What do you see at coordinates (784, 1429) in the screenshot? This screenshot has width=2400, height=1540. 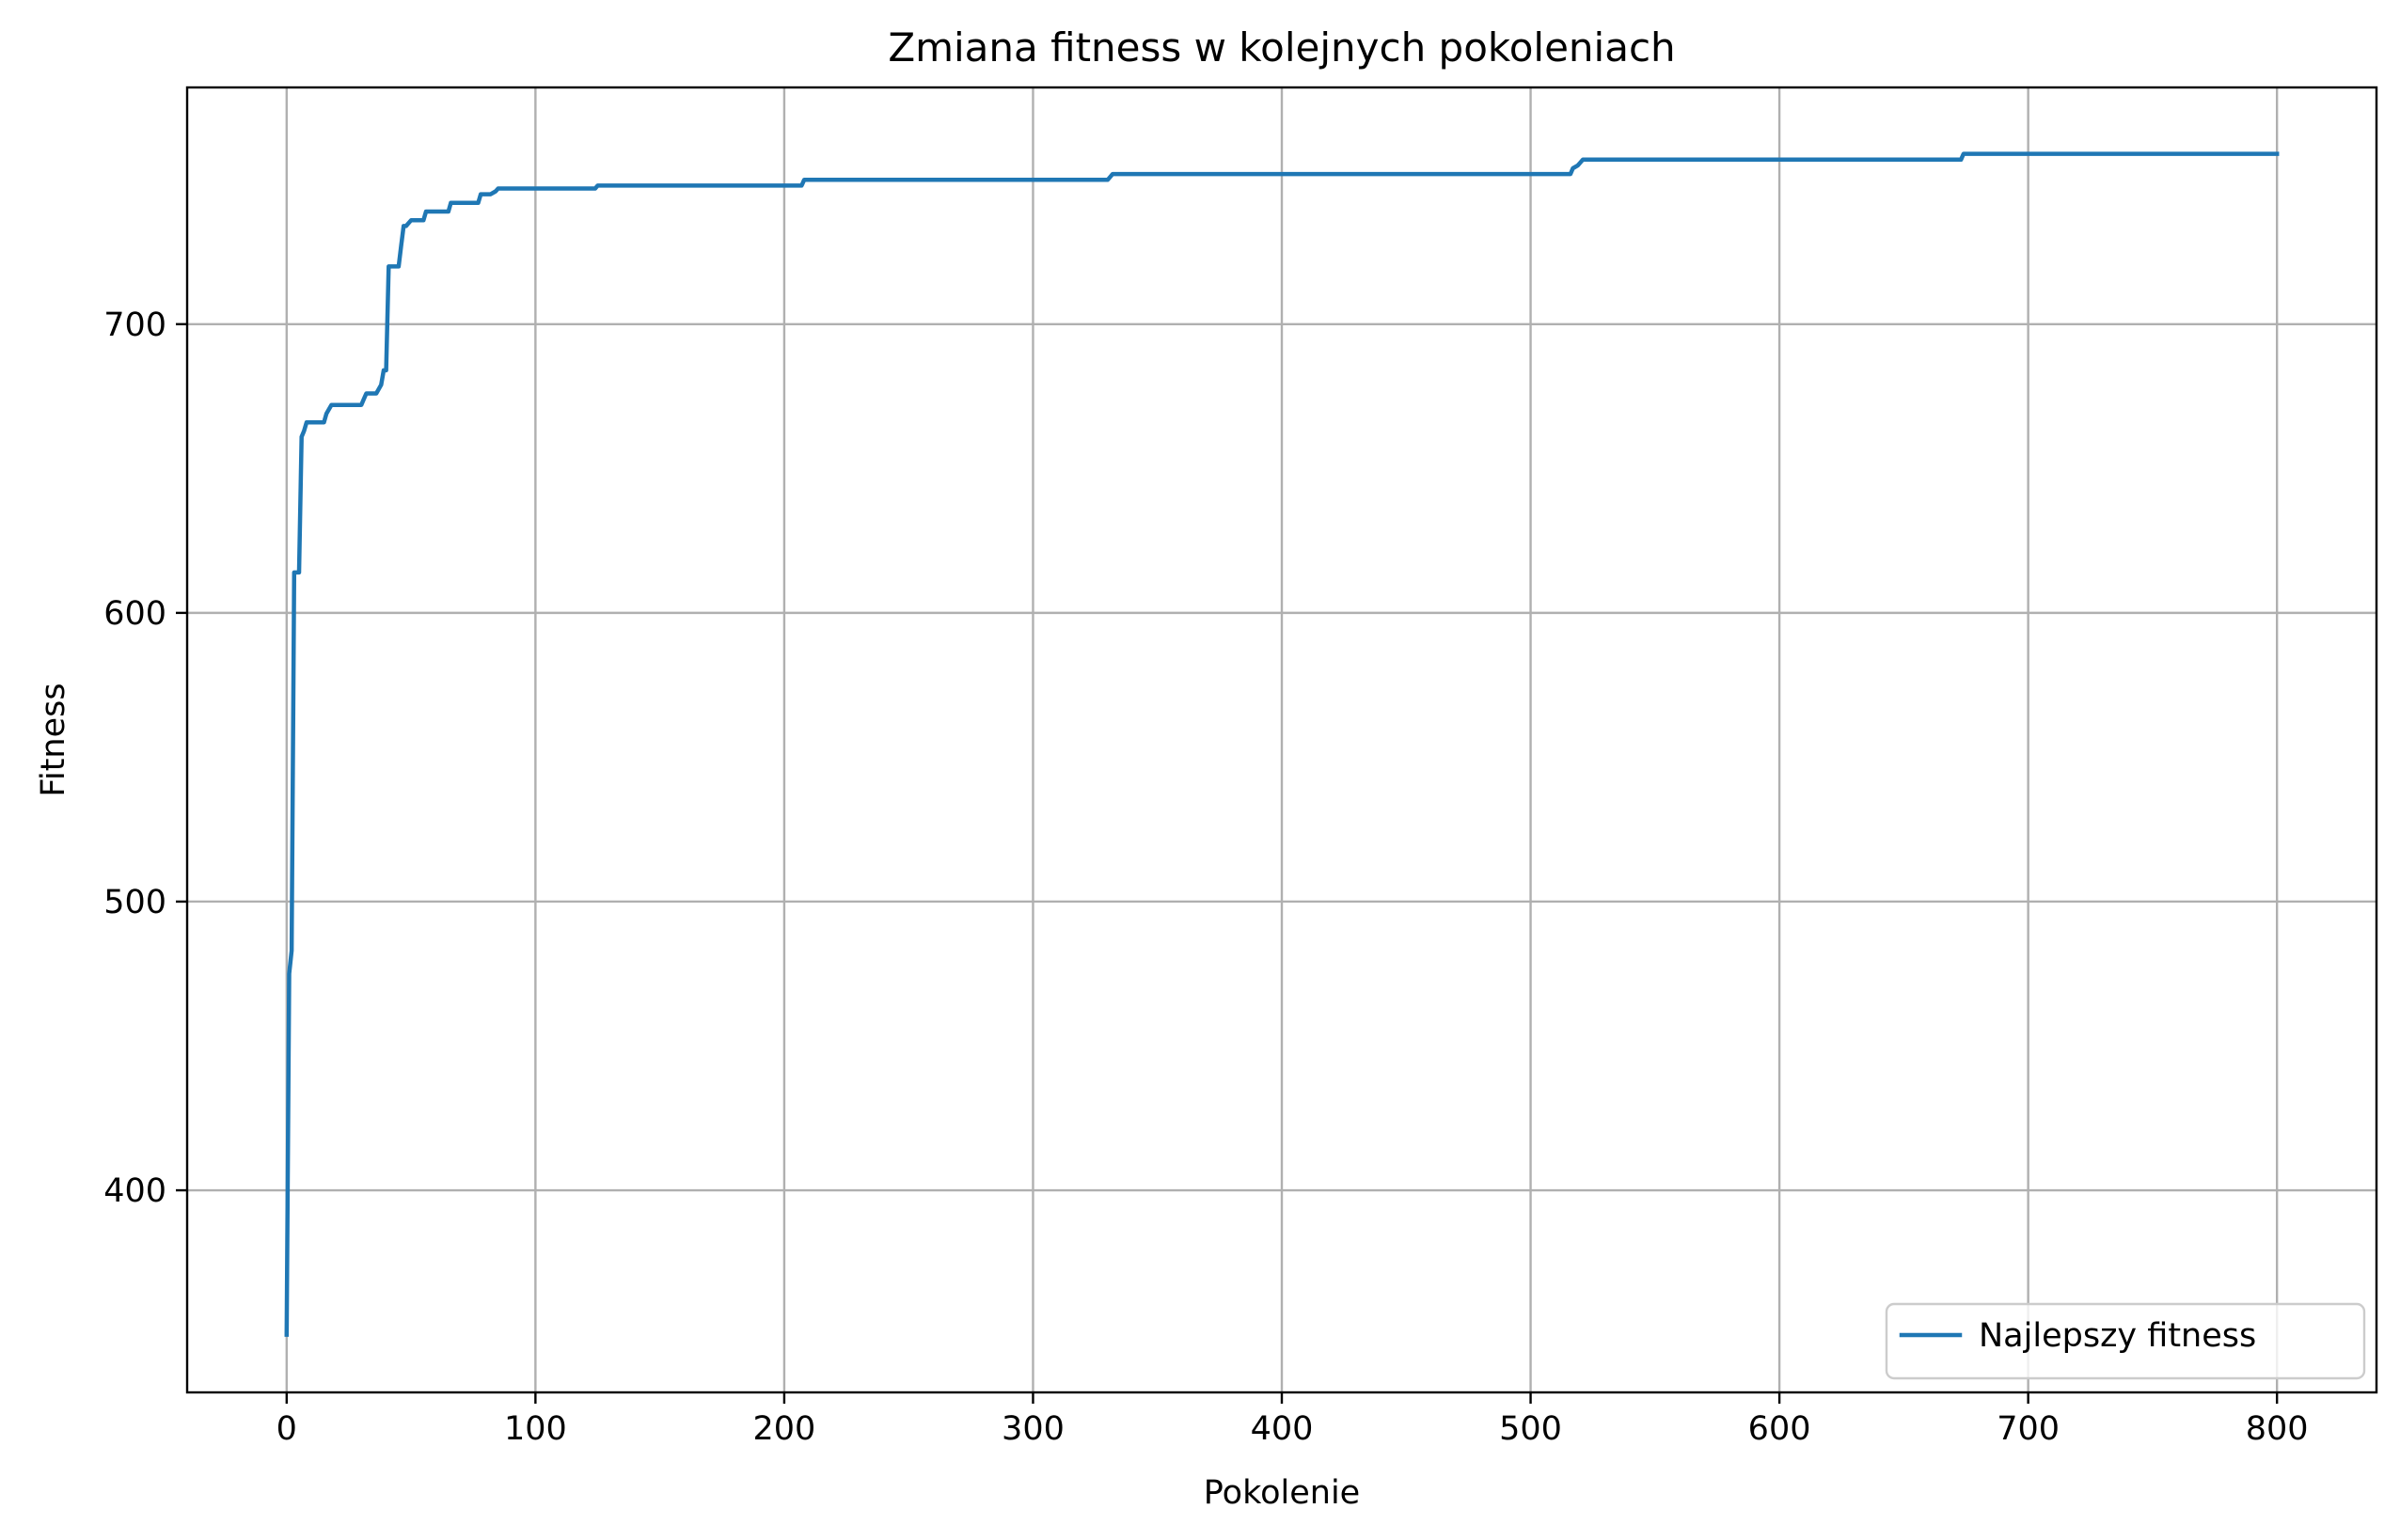 I see `x-tick-label: 200` at bounding box center [784, 1429].